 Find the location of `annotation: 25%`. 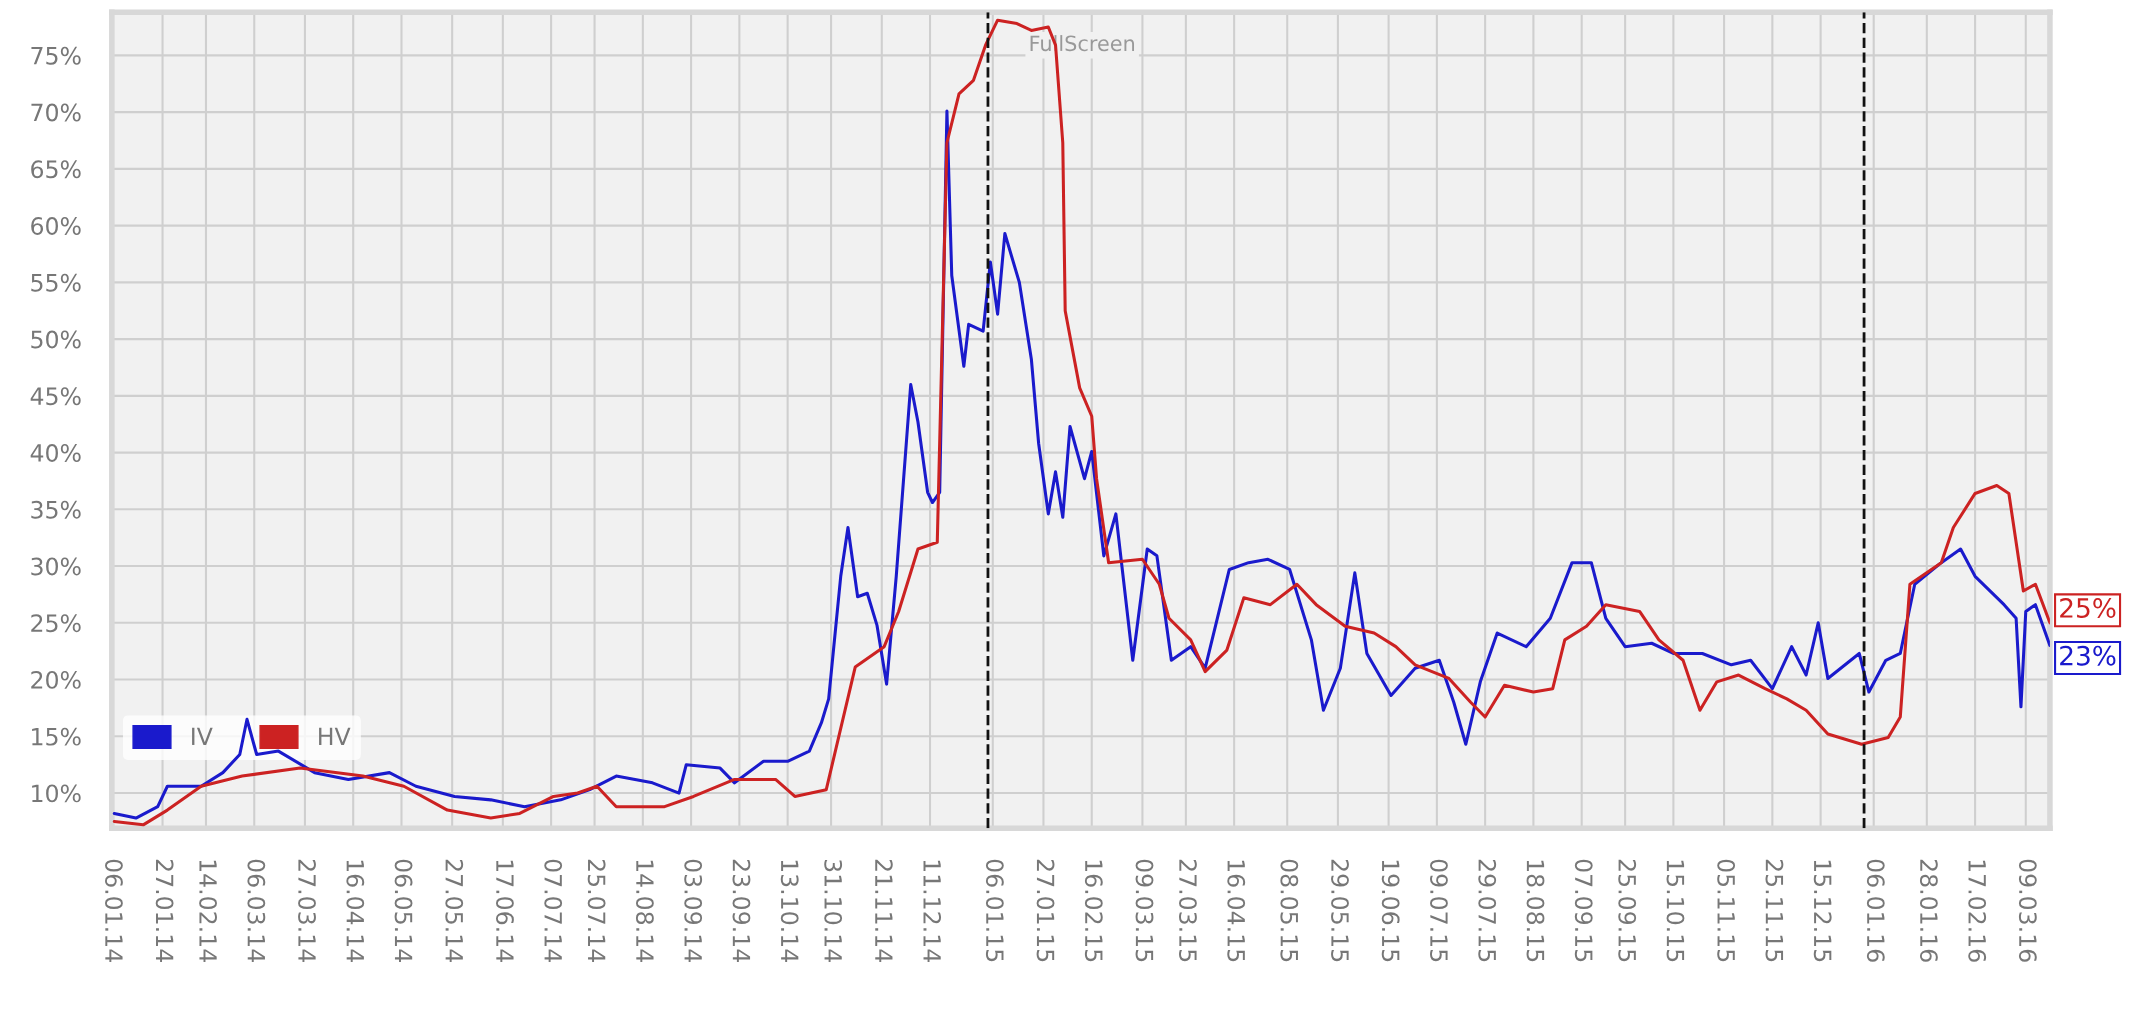

annotation: 25% is located at coordinates (2088, 608).